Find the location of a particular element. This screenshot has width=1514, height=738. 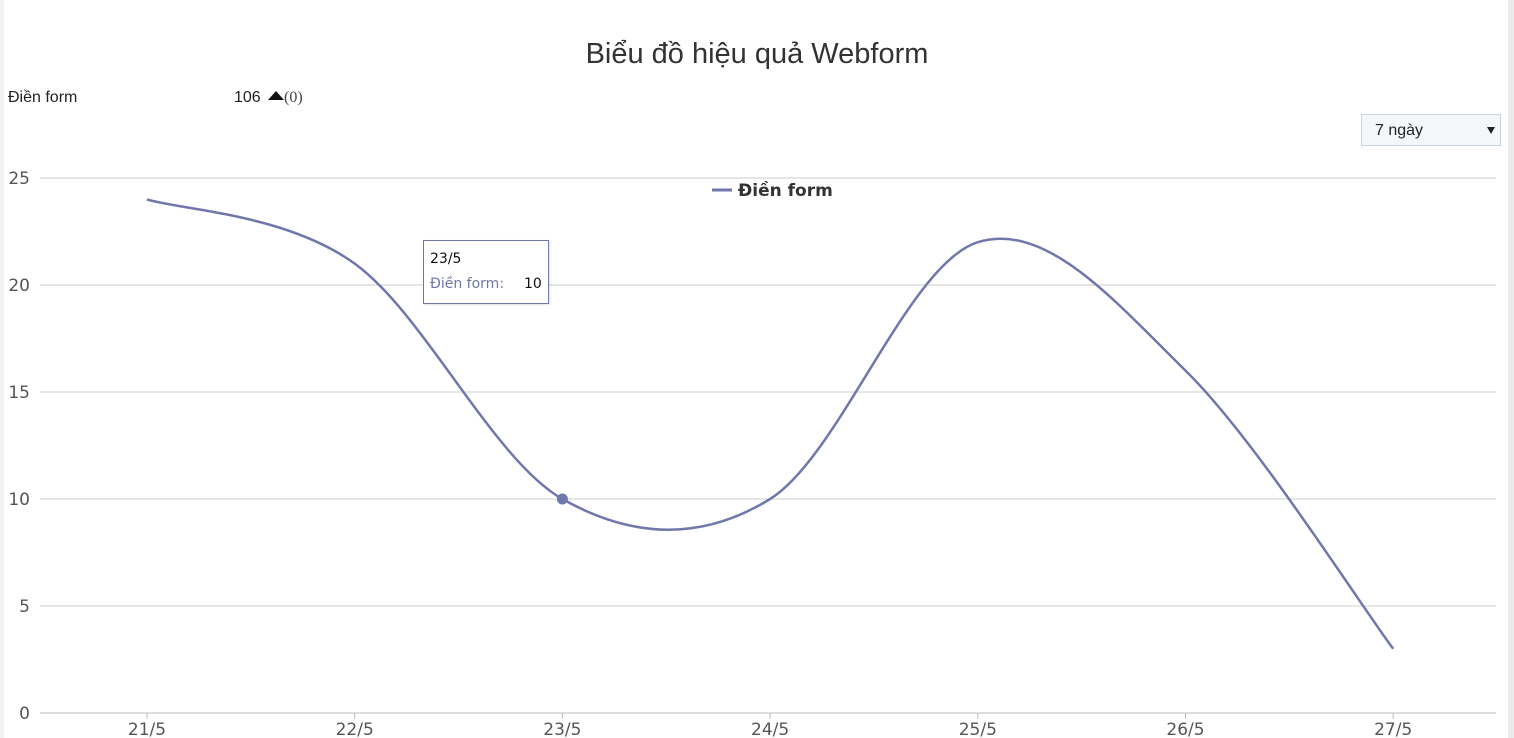

x-tick-label: 24/5 is located at coordinates (770, 729).